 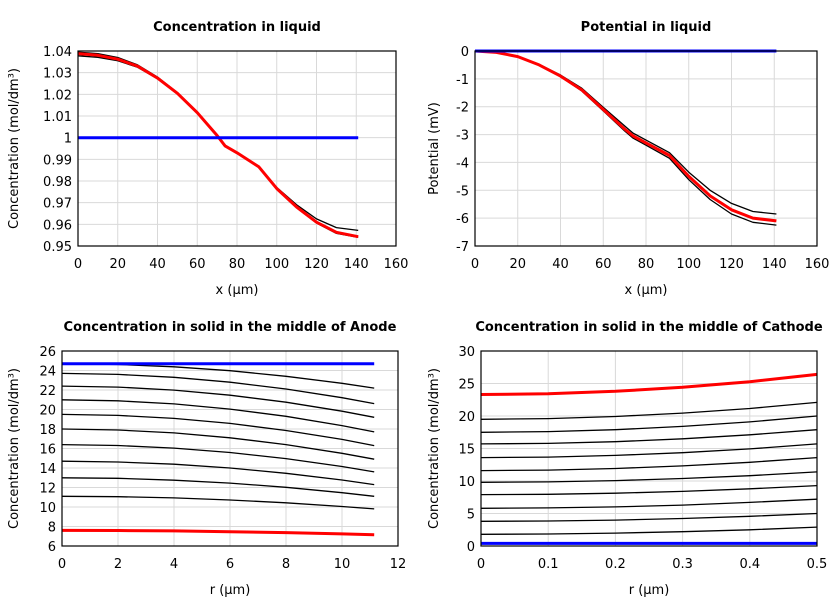 What do you see at coordinates (646, 27) in the screenshot?
I see `chart-title: Potential in liquid` at bounding box center [646, 27].